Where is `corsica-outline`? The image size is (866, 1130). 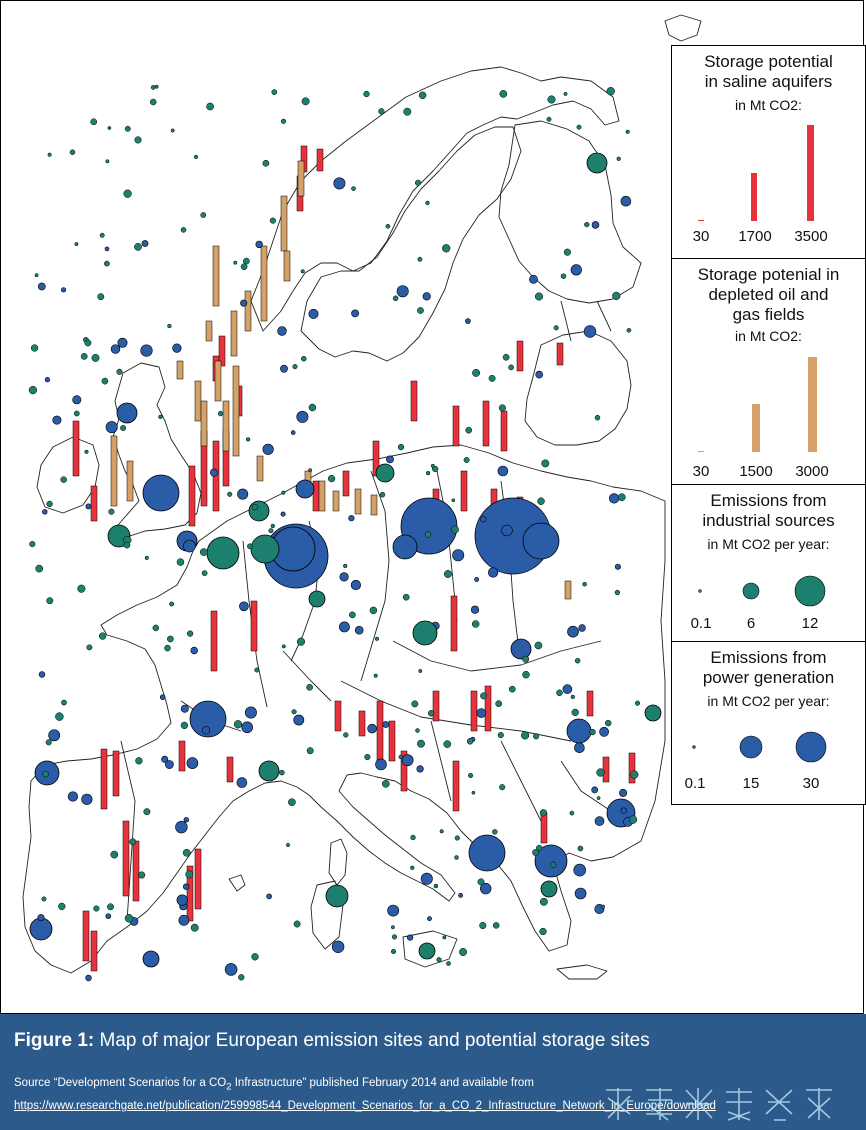
corsica-outline is located at coordinates (338, 862).